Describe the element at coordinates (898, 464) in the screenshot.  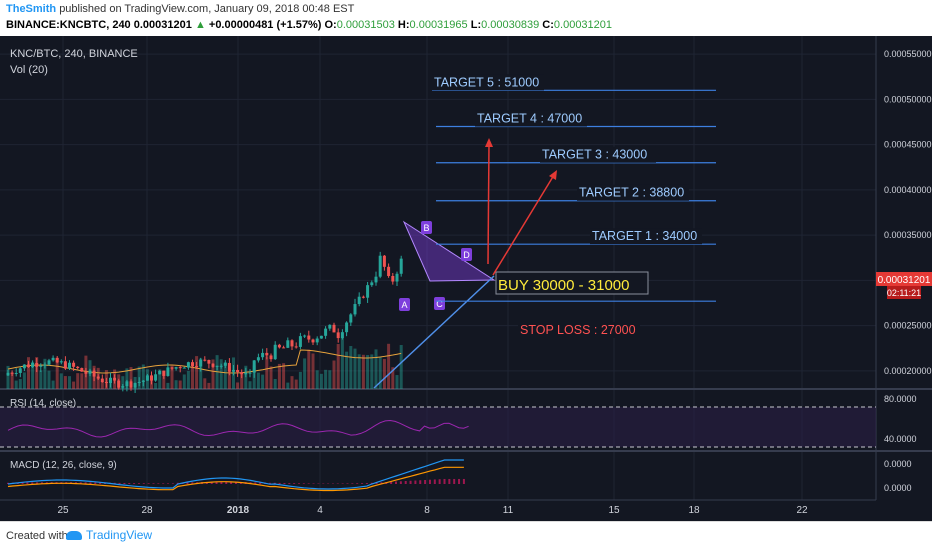
I see `macd-tick-upper: 0.0000` at that location.